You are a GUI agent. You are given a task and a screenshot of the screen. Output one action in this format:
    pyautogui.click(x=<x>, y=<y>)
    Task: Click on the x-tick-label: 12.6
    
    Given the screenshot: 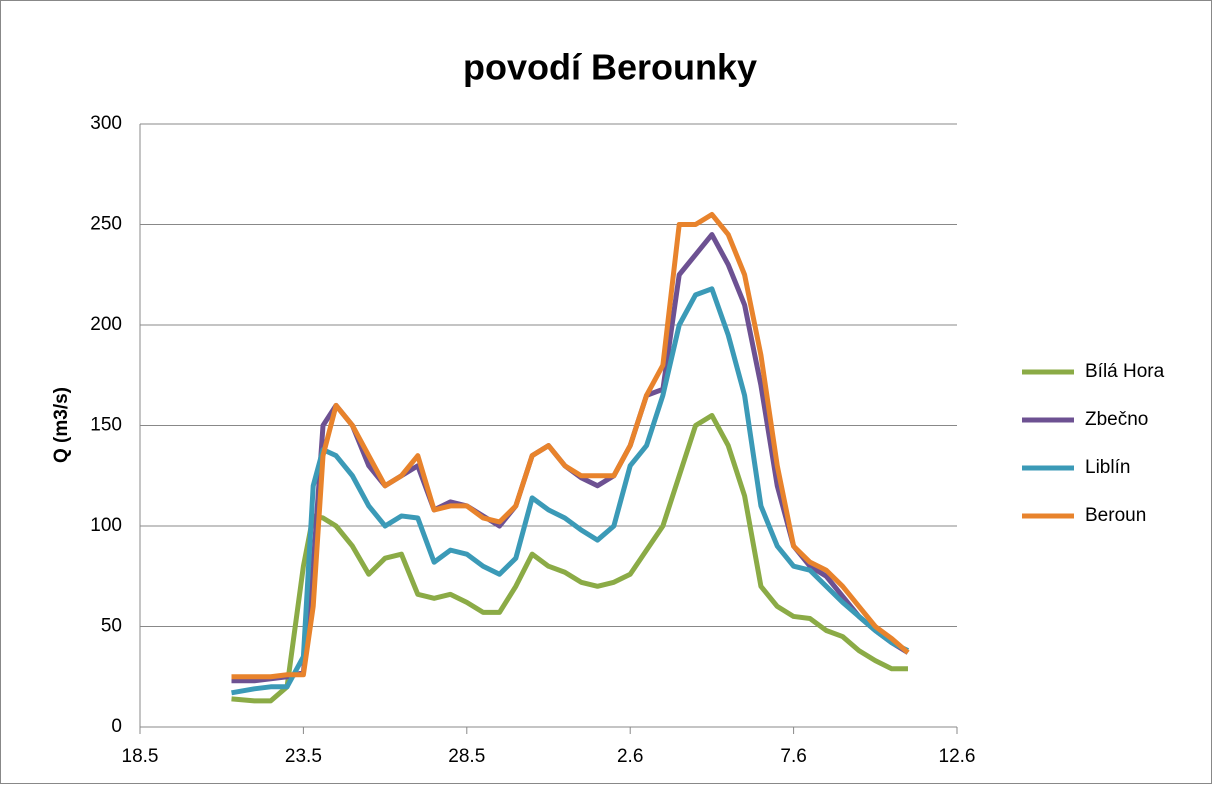 What is the action you would take?
    pyautogui.click(x=957, y=756)
    